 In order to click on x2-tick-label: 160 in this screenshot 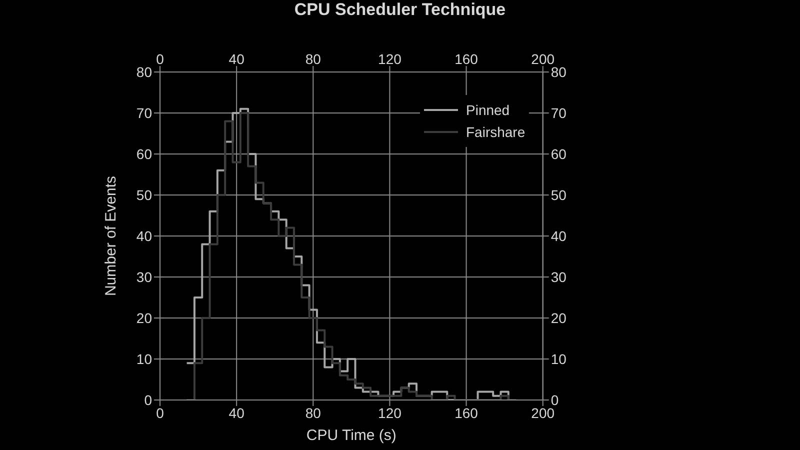, I will do `click(466, 59)`.